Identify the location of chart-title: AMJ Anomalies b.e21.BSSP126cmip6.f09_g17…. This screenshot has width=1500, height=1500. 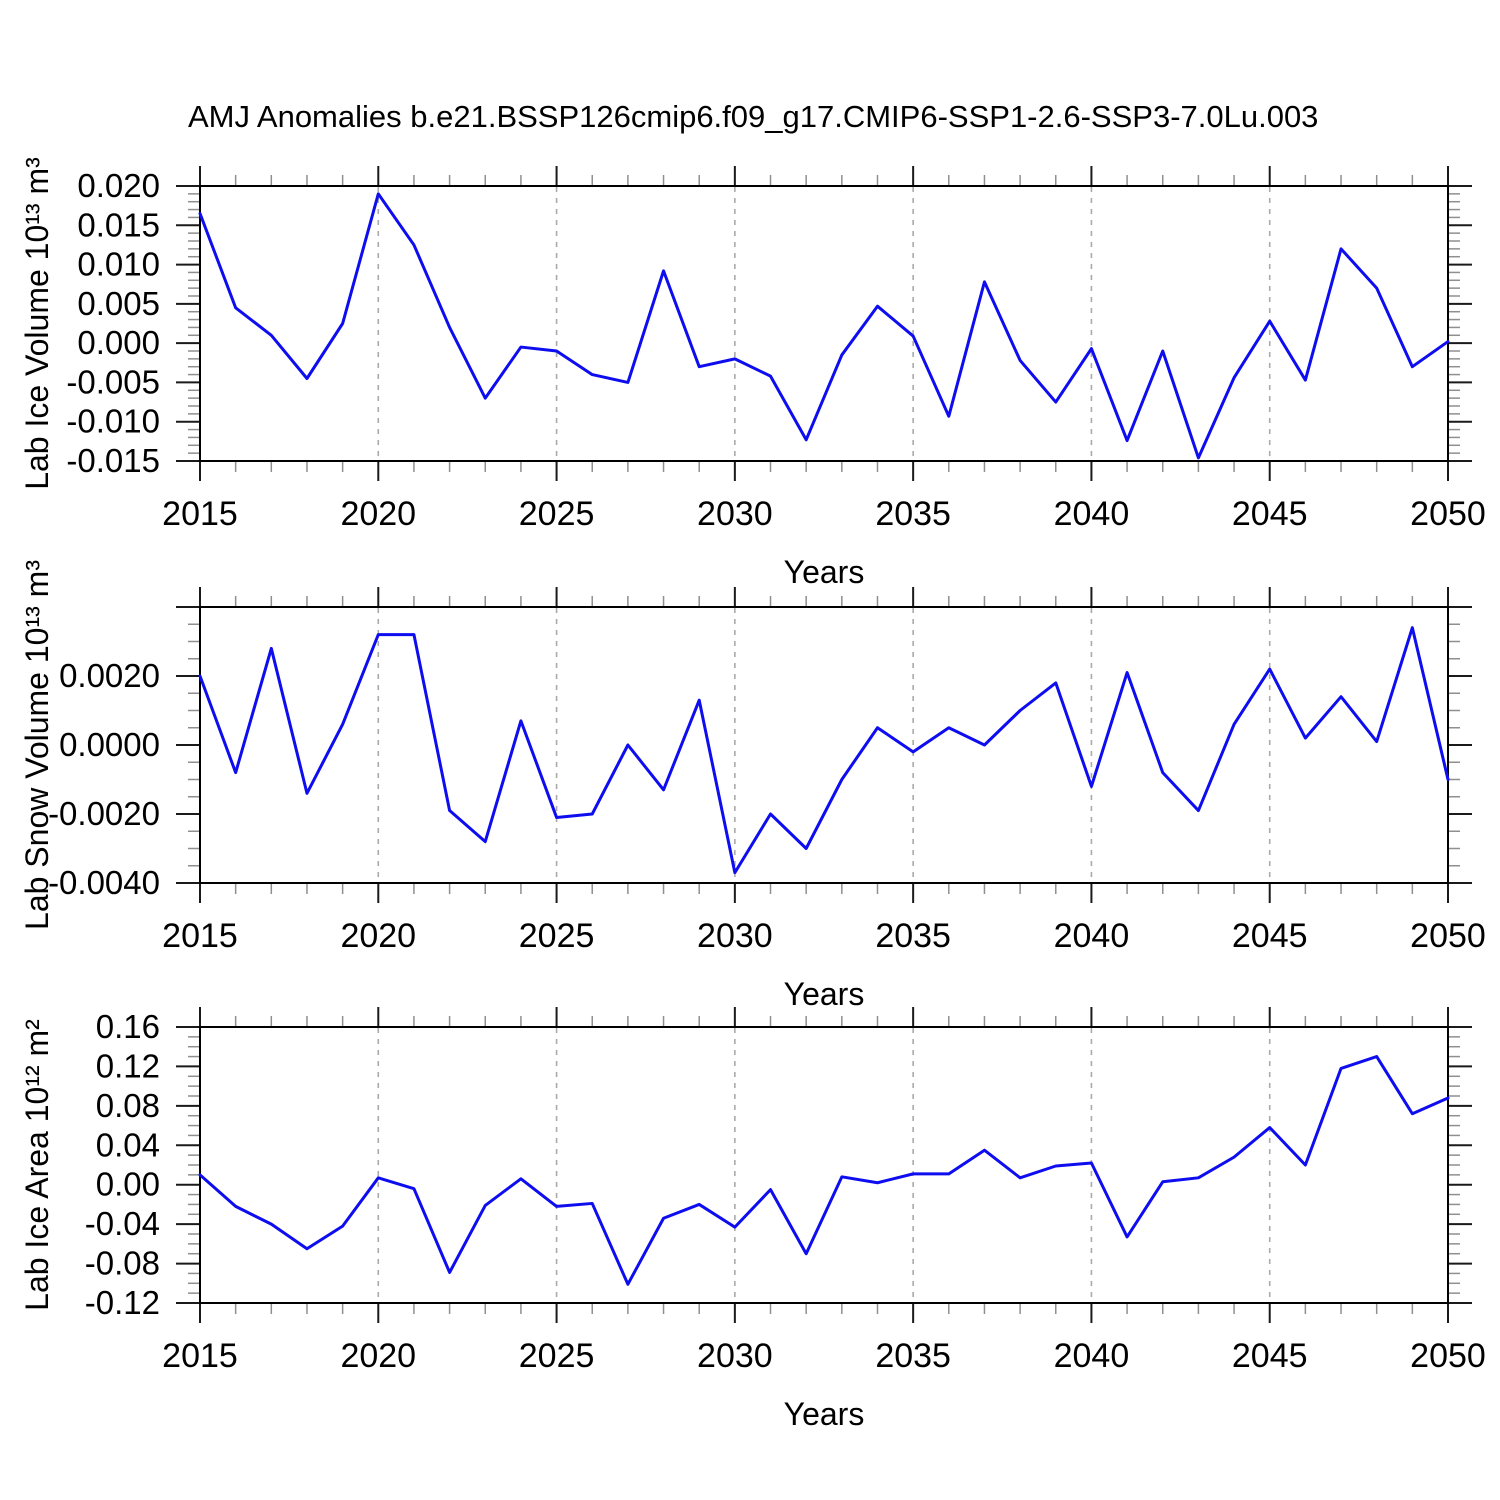
(753, 116).